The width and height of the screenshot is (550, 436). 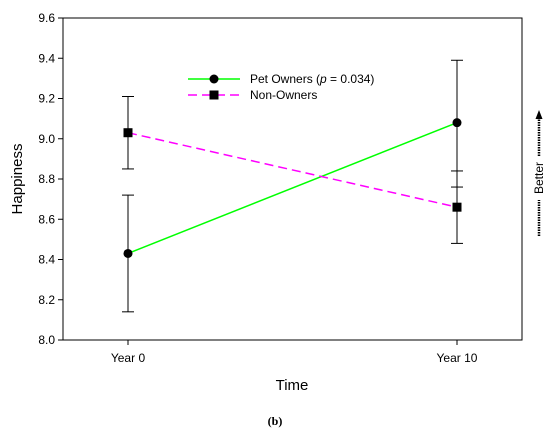 I want to click on y-axis-label: Happiness, so click(x=17, y=179).